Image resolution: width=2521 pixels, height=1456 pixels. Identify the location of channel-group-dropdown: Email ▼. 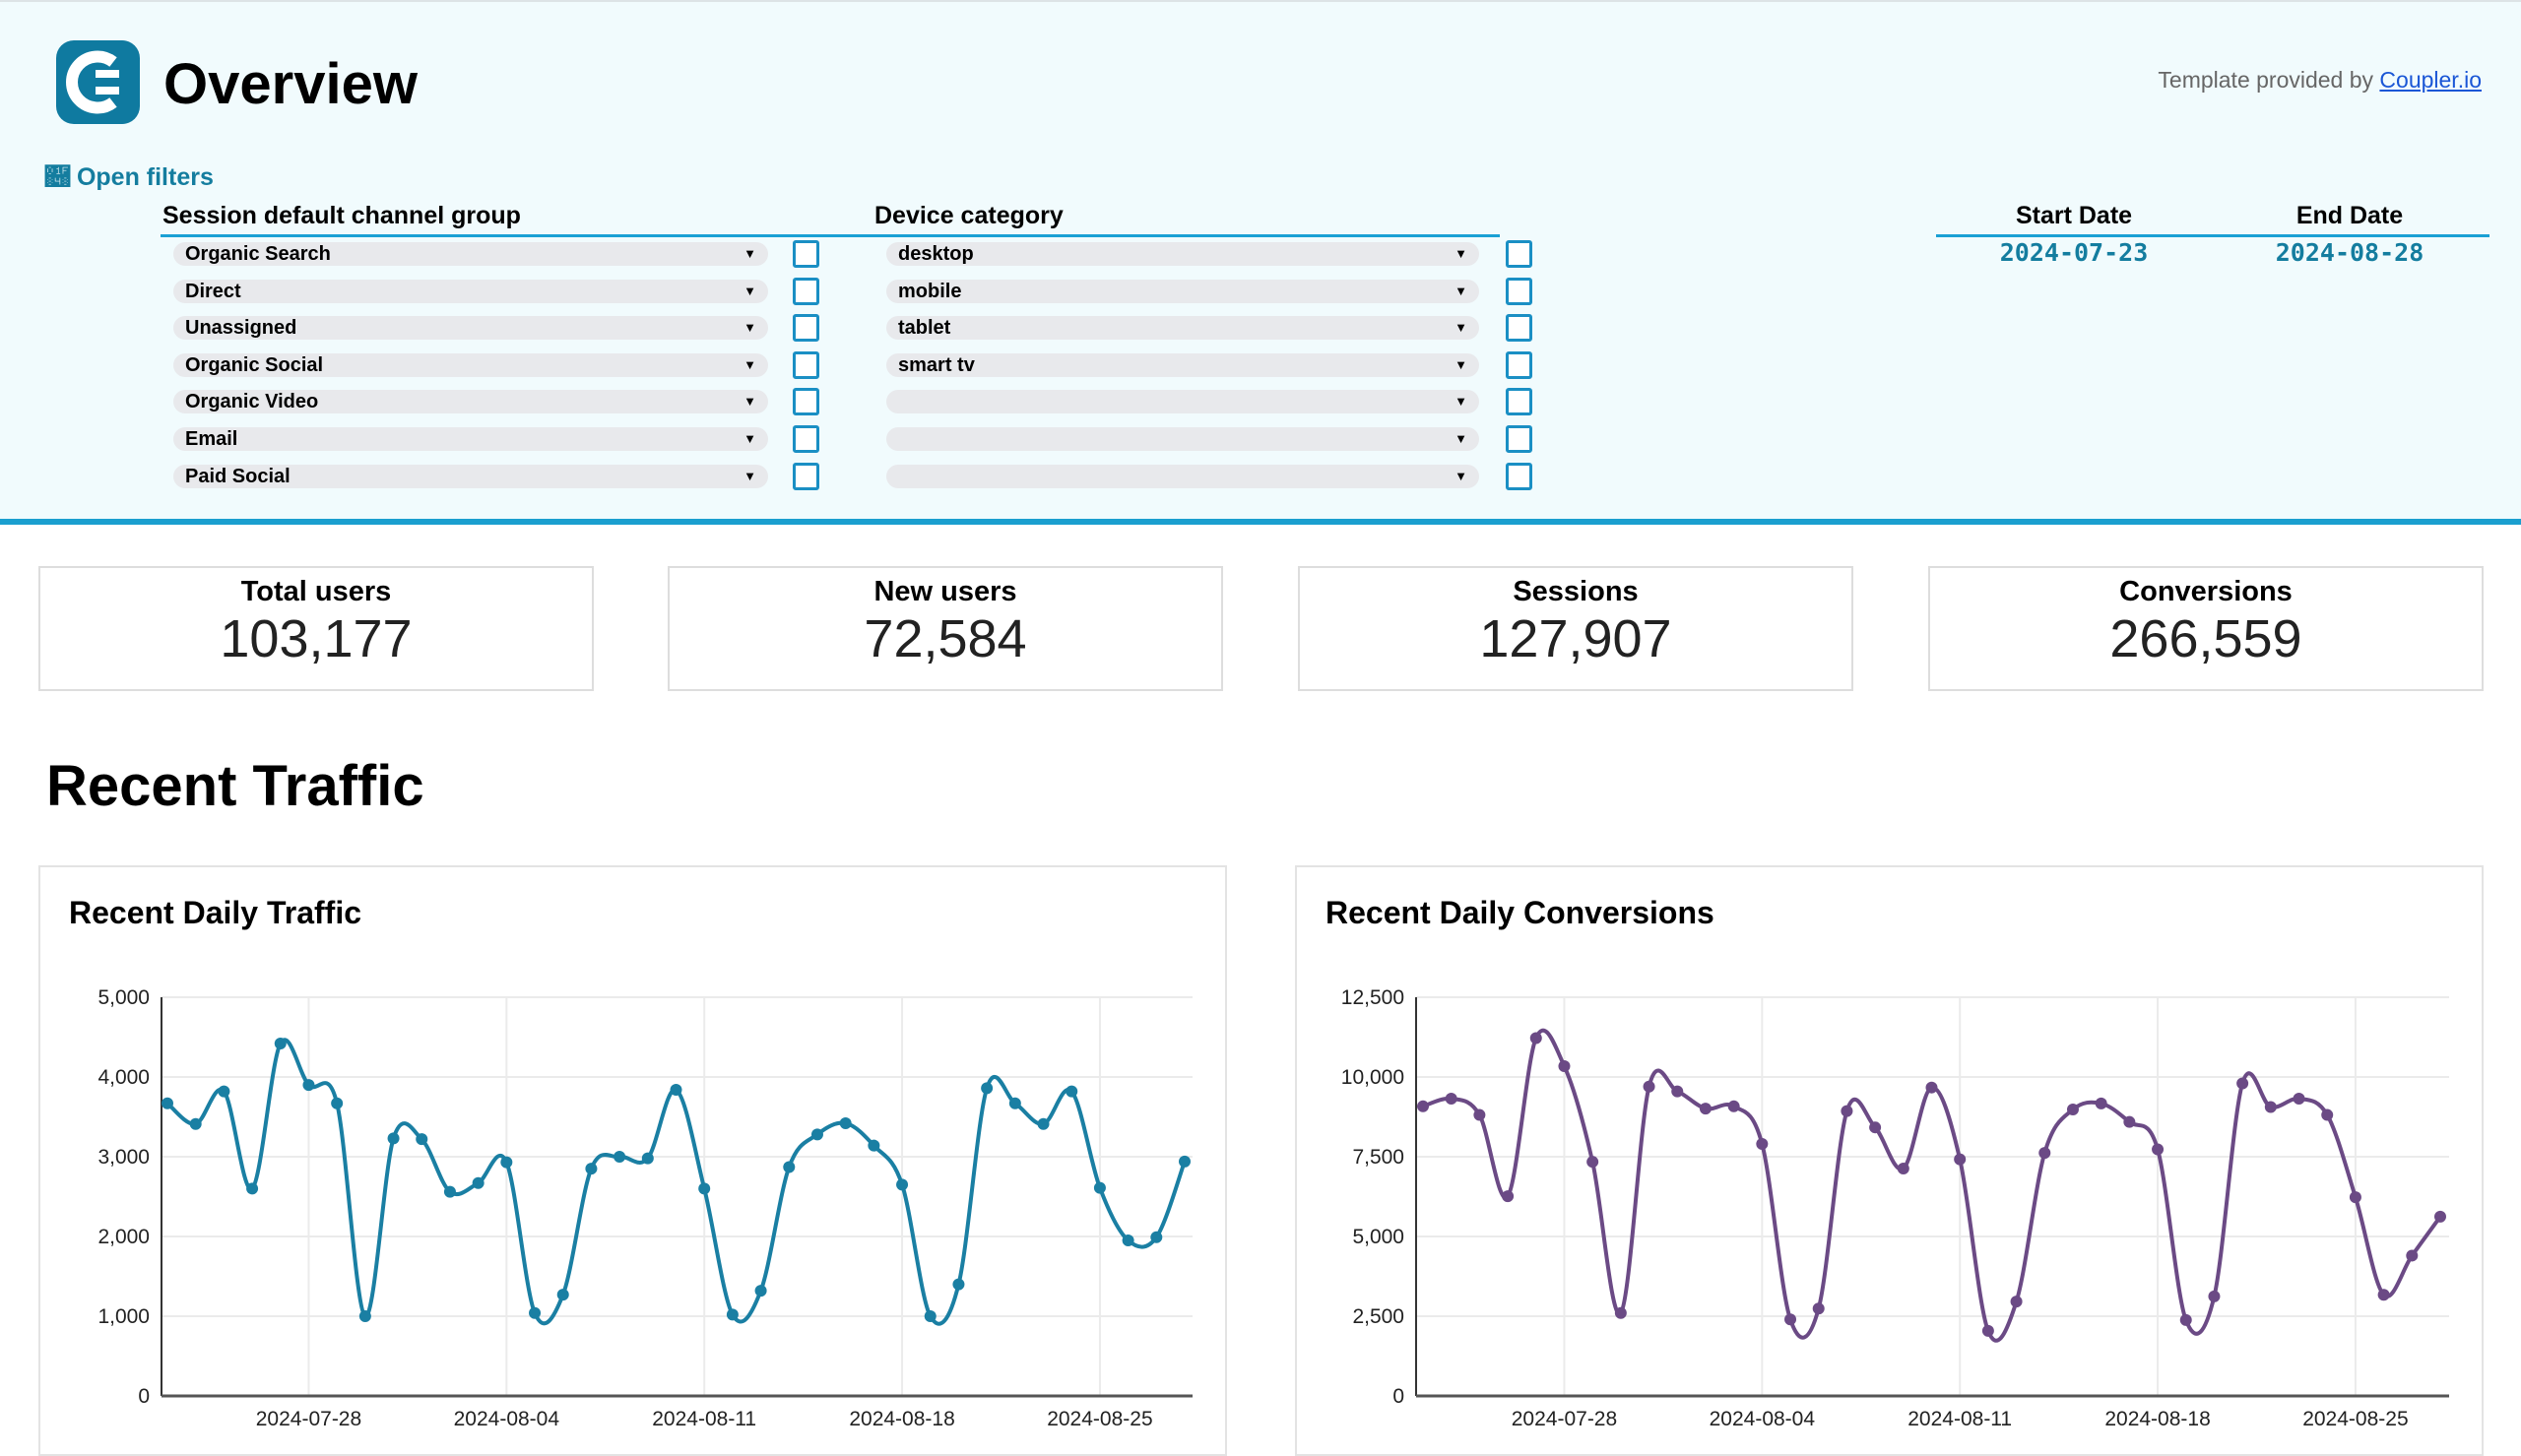
(470, 439).